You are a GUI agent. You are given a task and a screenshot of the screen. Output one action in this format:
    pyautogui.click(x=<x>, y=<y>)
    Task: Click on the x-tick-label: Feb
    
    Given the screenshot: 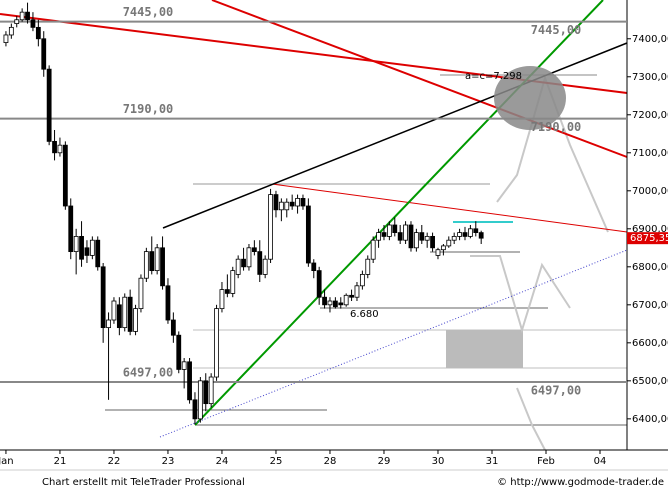 What is the action you would take?
    pyautogui.click(x=546, y=461)
    